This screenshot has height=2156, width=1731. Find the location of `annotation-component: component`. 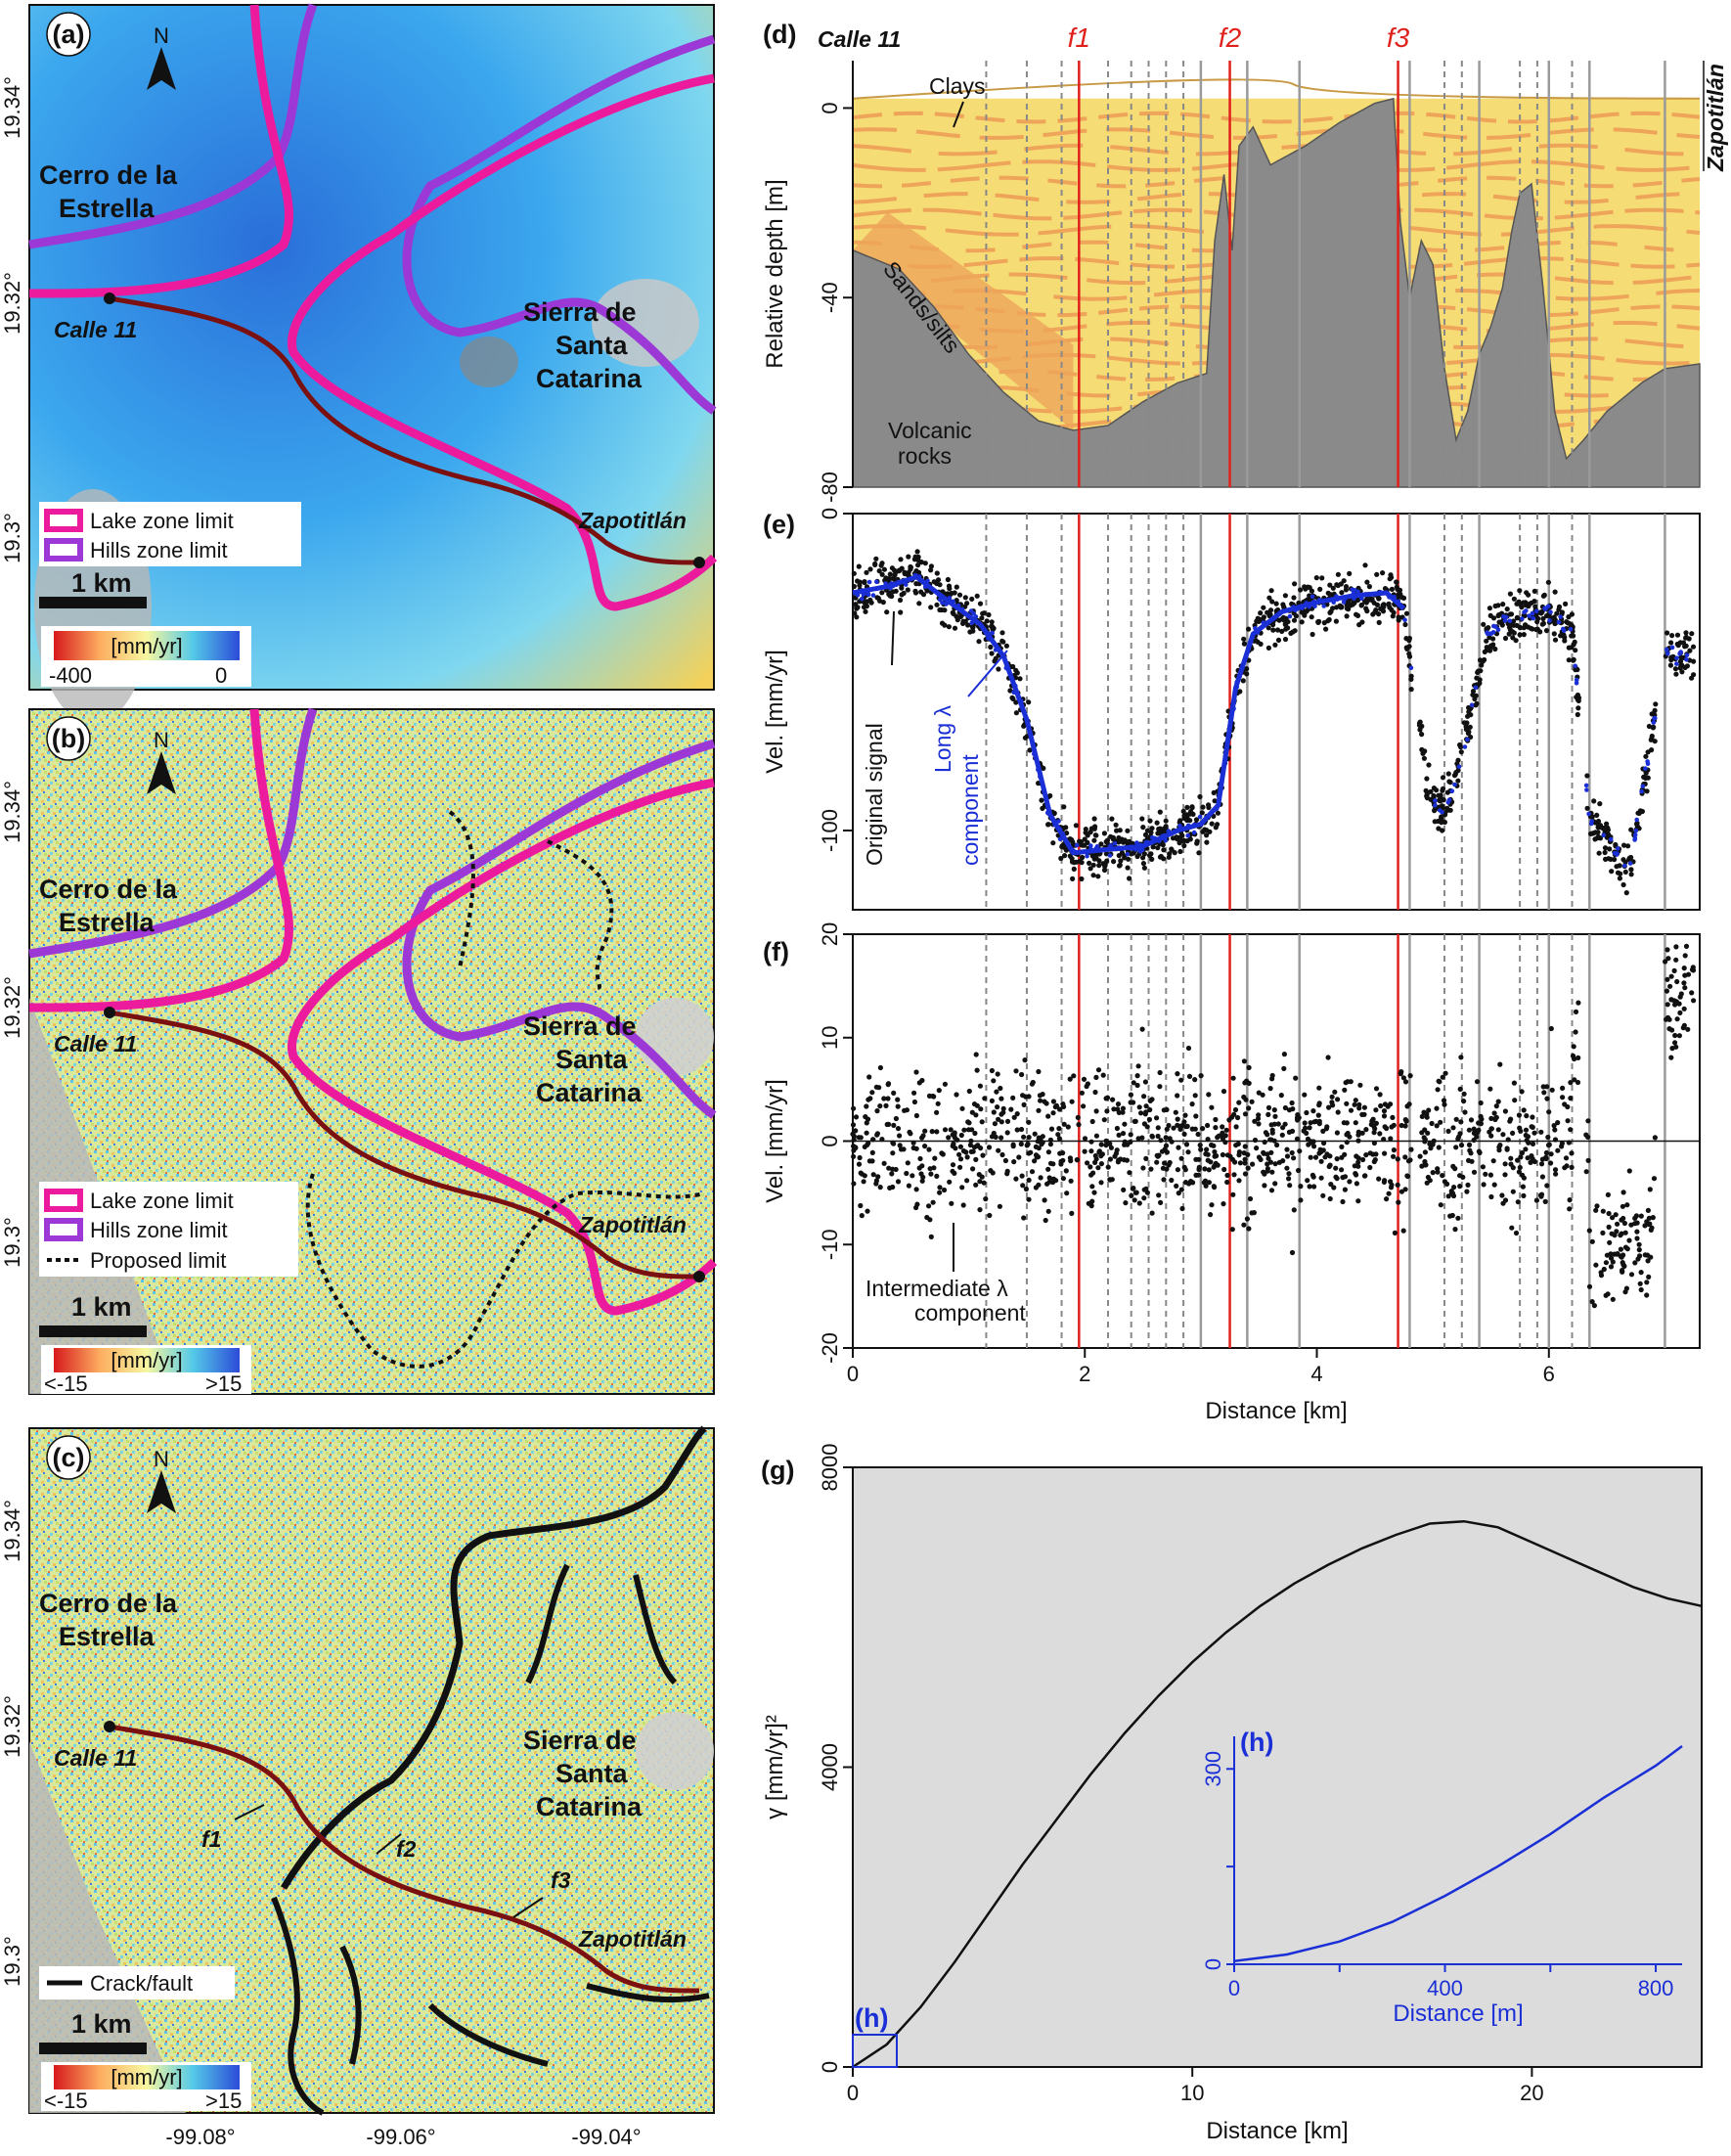

annotation-component: component is located at coordinates (970, 810).